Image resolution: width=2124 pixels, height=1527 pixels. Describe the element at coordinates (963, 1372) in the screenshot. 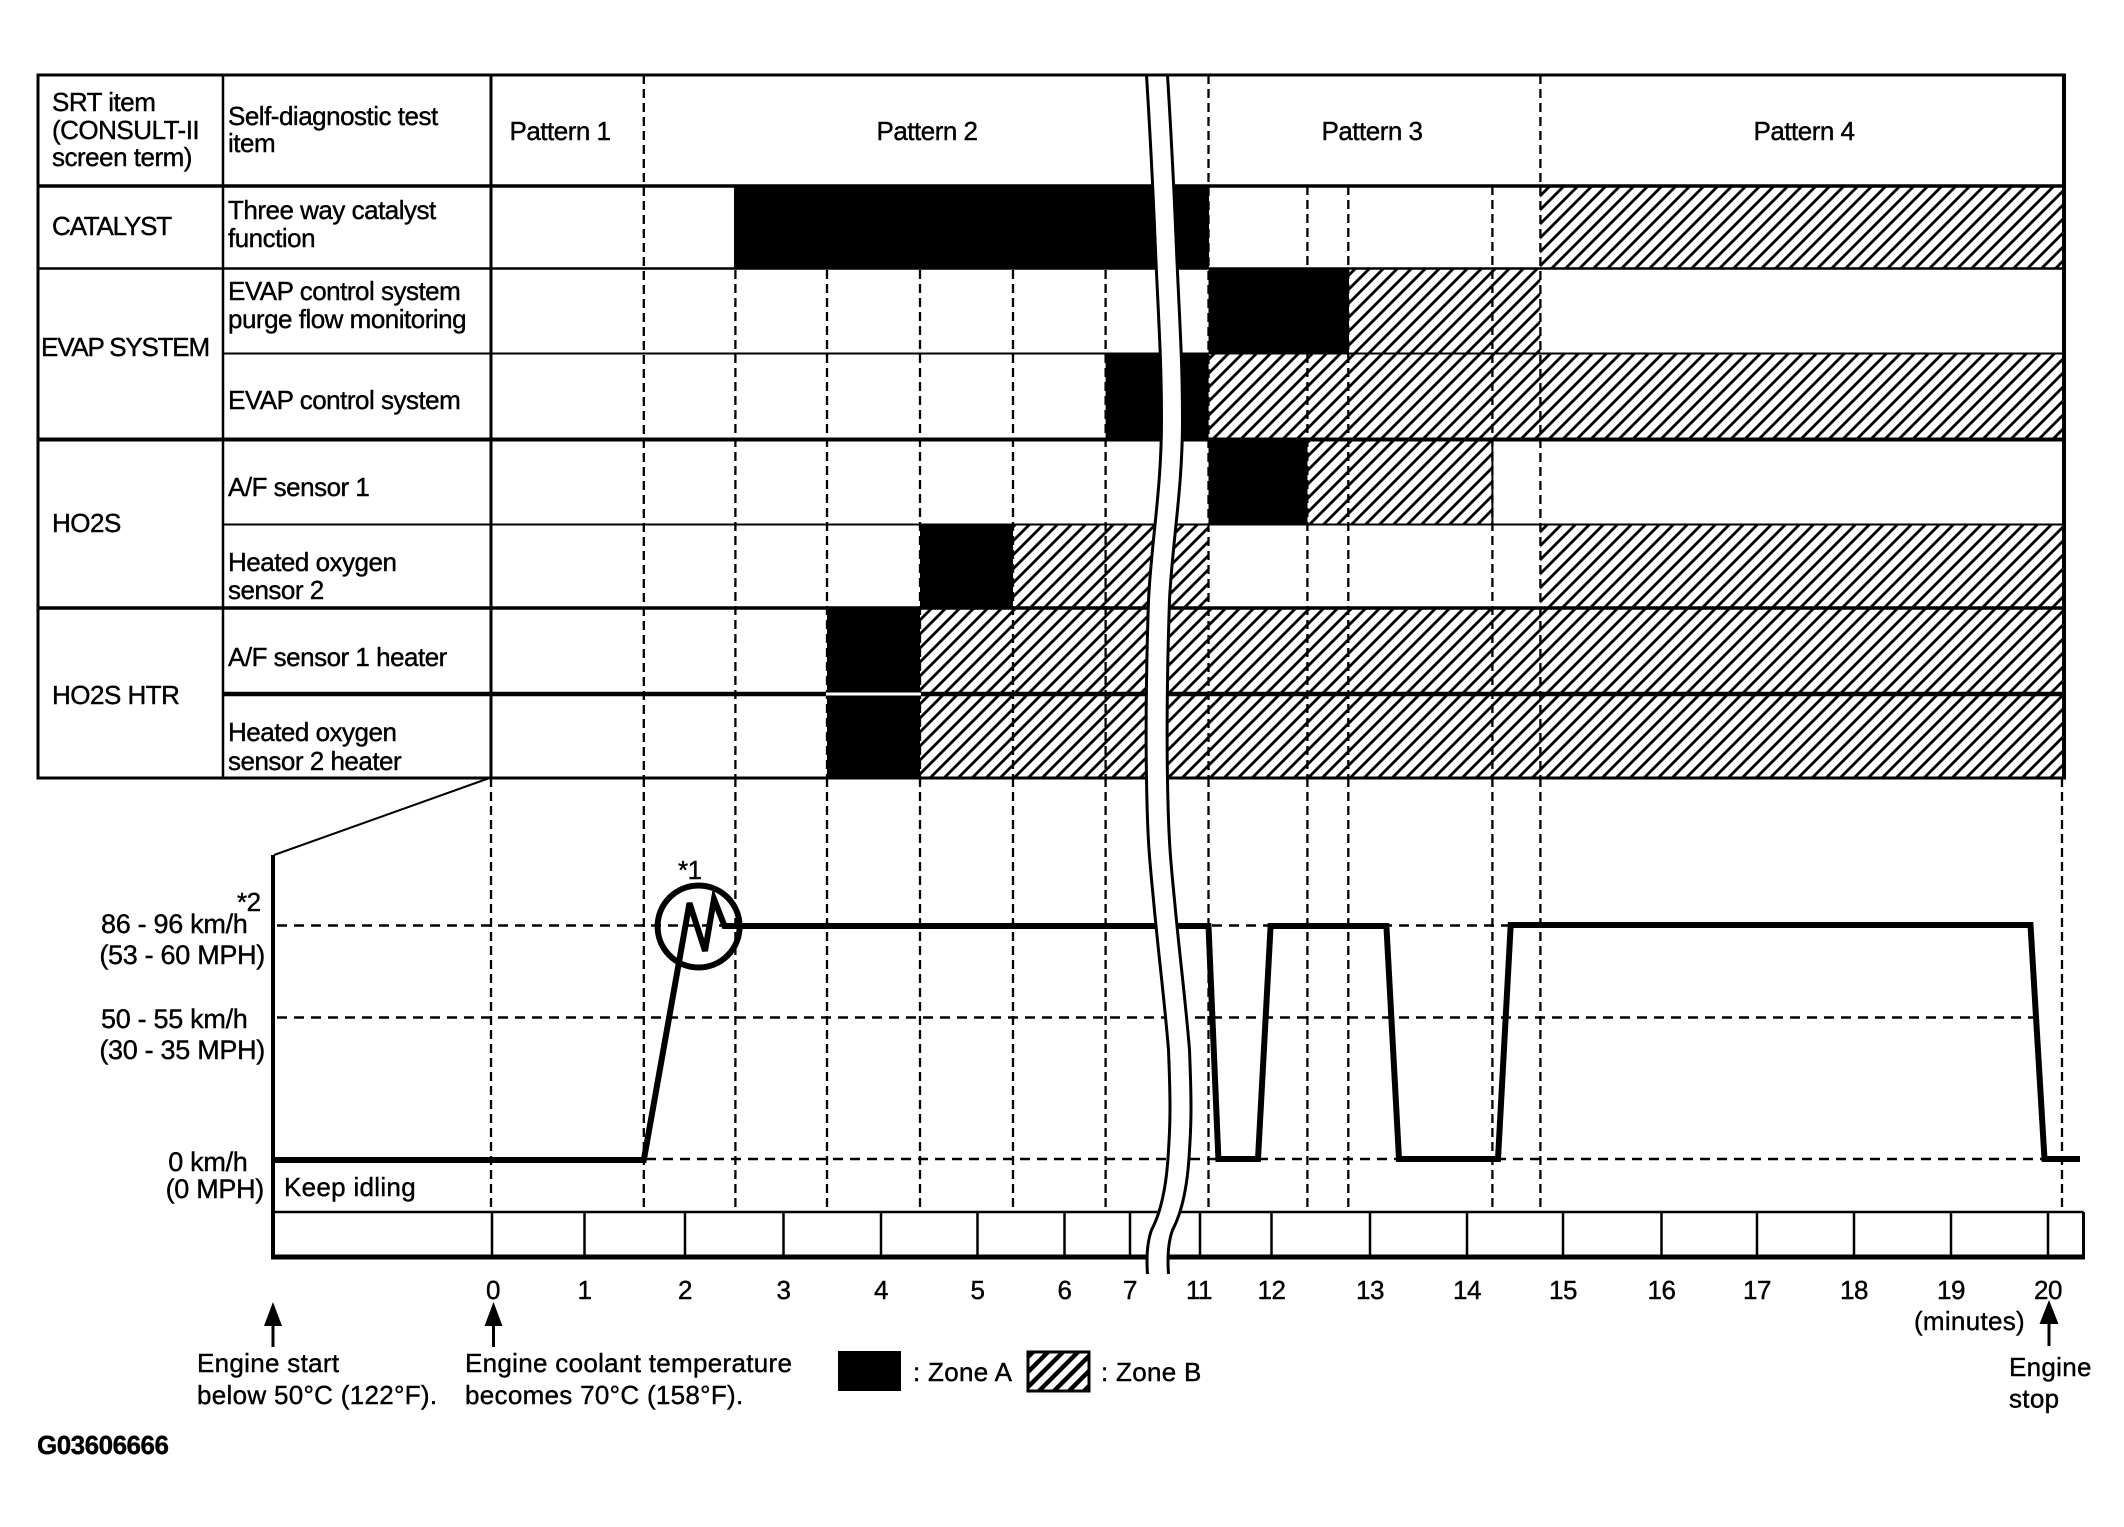

I see `svg-text:: Zone A: : Zone A` at that location.